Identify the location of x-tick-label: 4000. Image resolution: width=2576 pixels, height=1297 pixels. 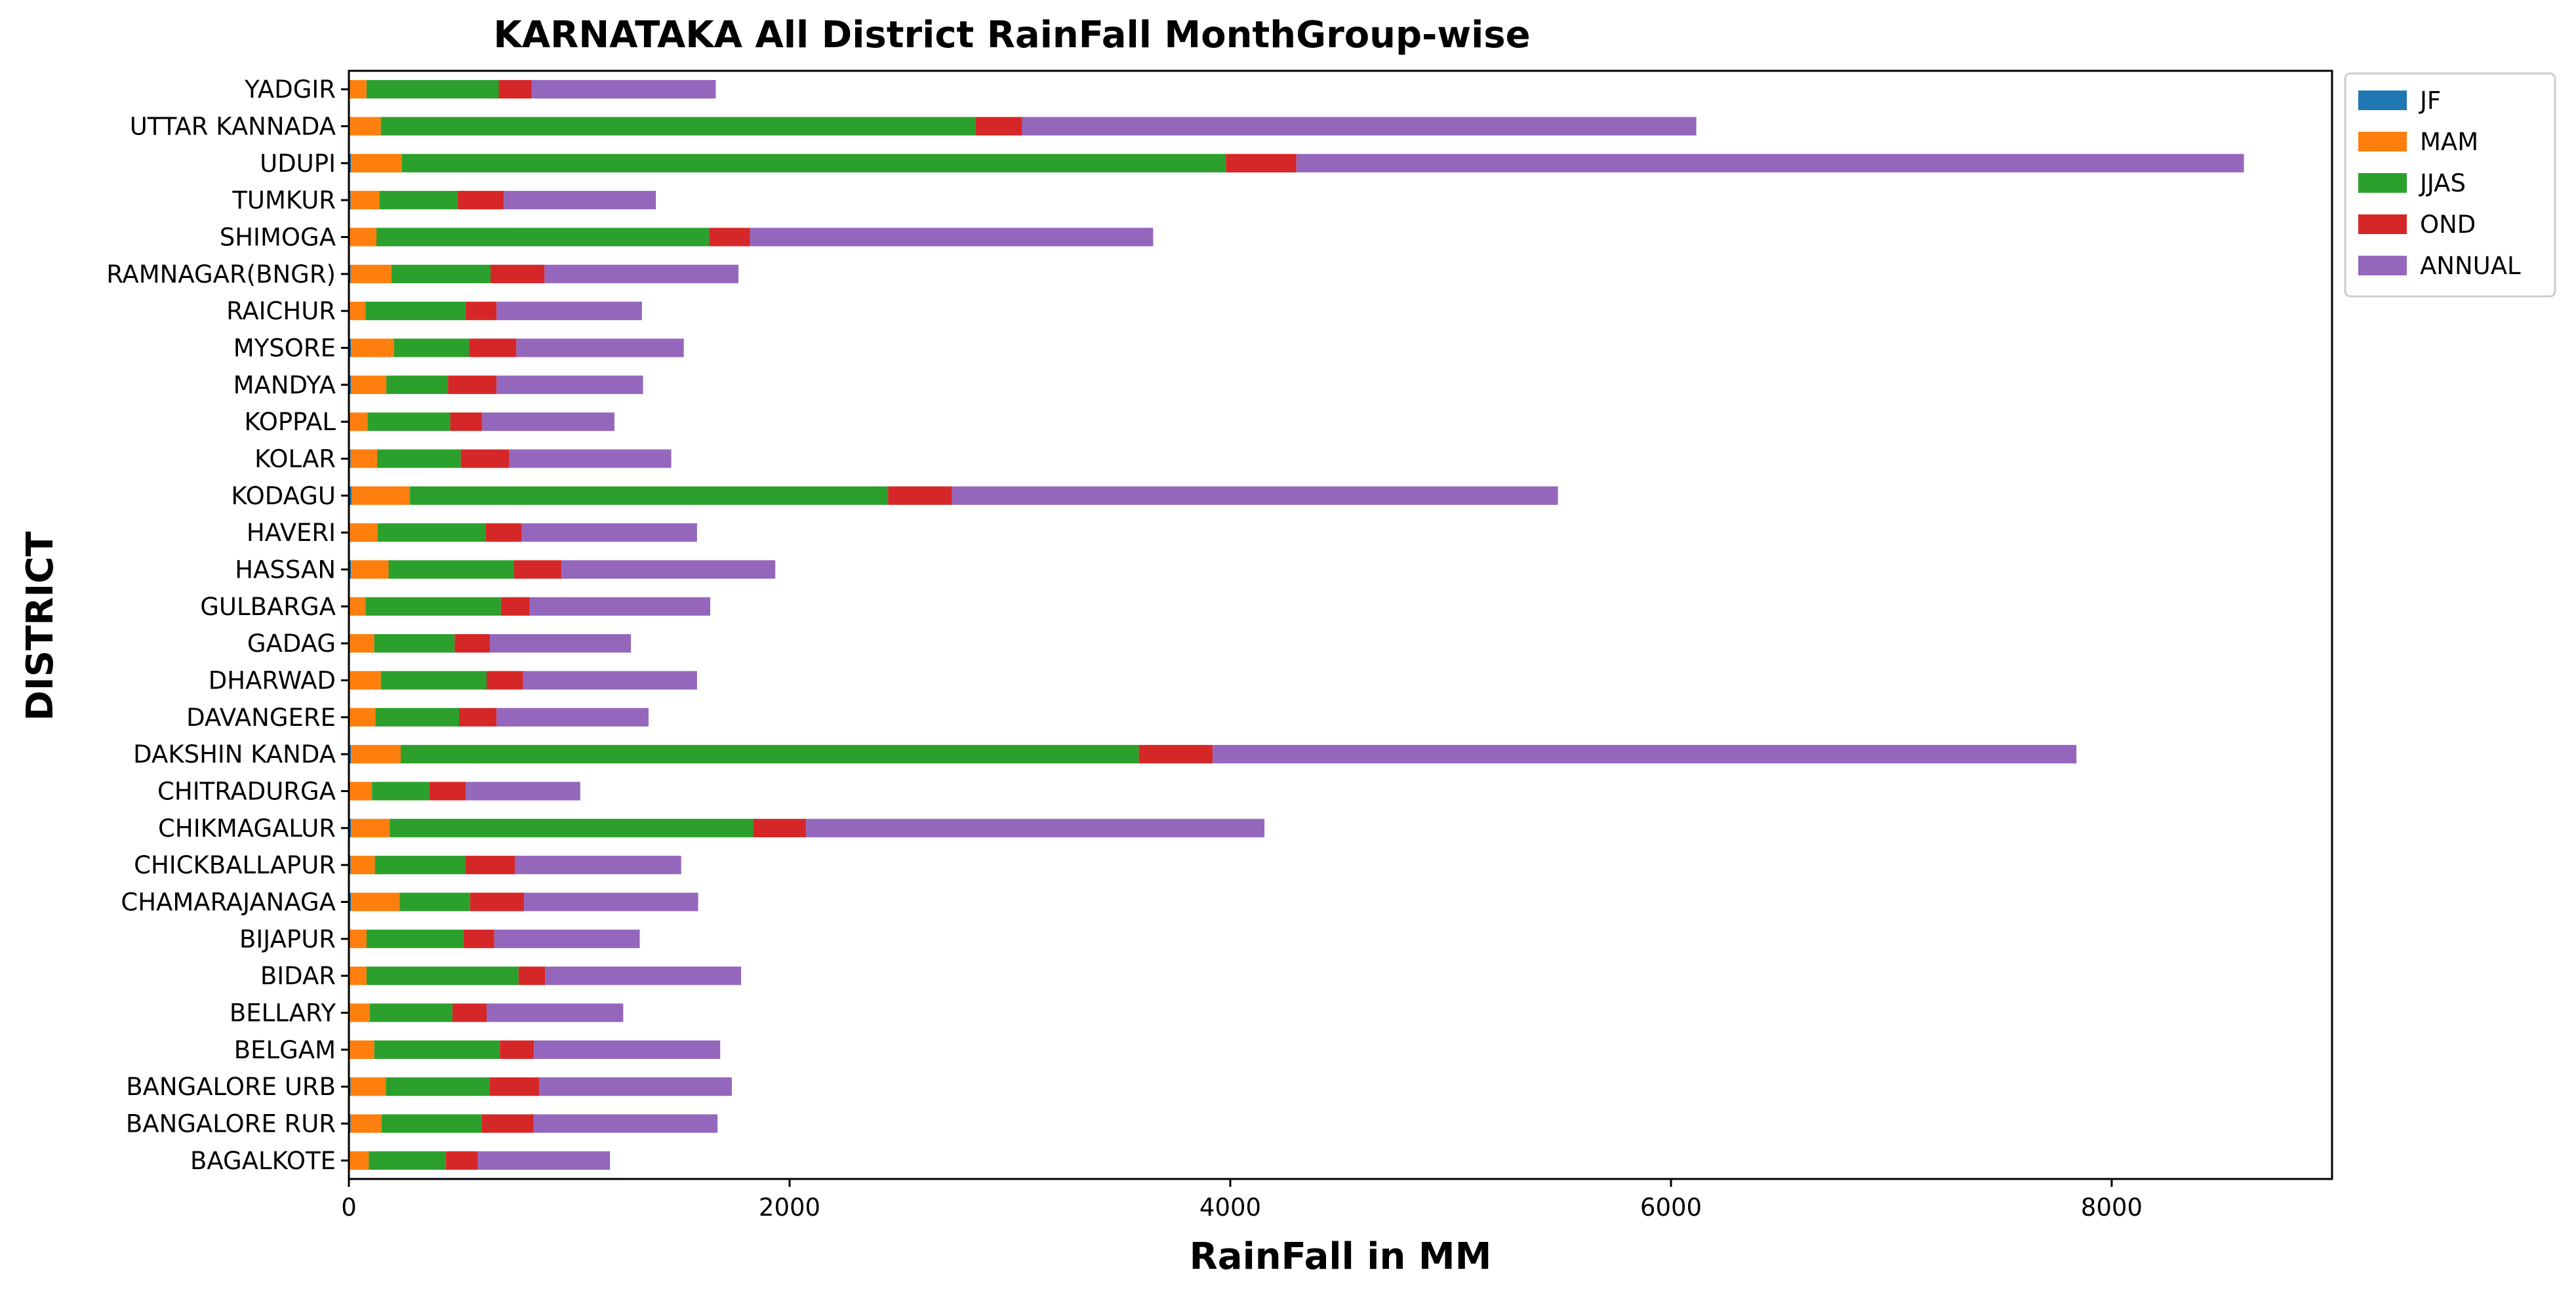
(1230, 1207).